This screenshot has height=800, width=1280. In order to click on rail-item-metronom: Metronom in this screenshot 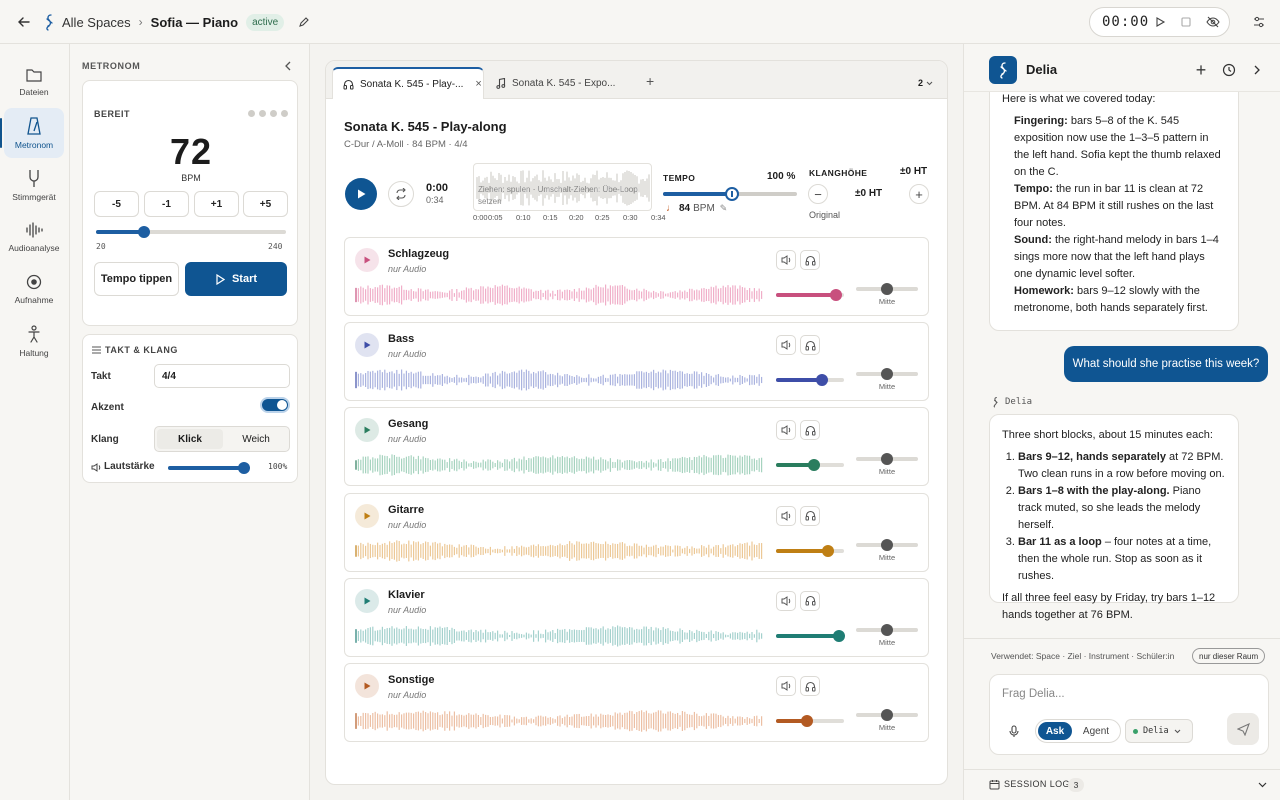, I will do `click(32, 133)`.